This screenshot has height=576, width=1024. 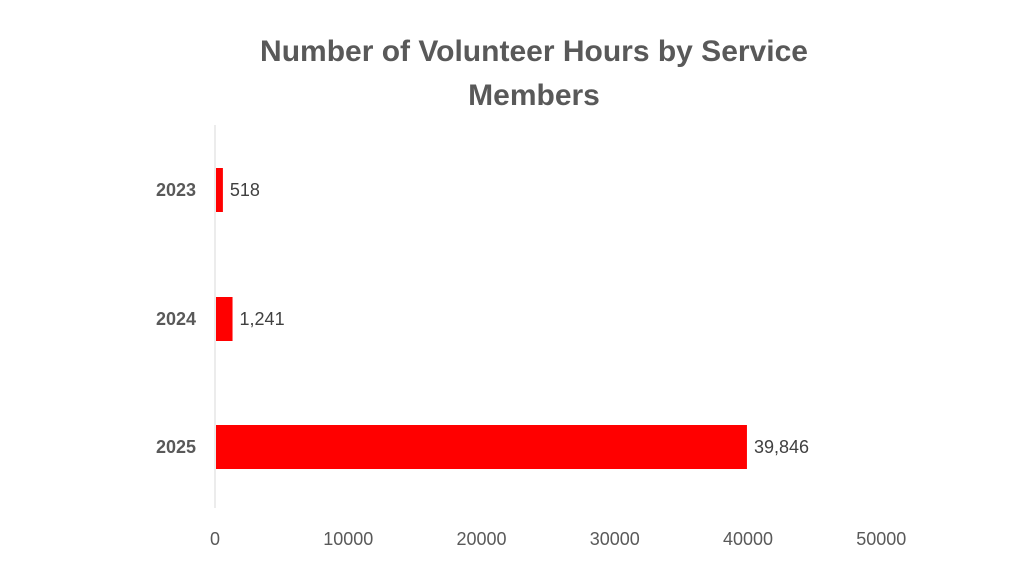 I want to click on bar-2025, so click(x=481, y=447).